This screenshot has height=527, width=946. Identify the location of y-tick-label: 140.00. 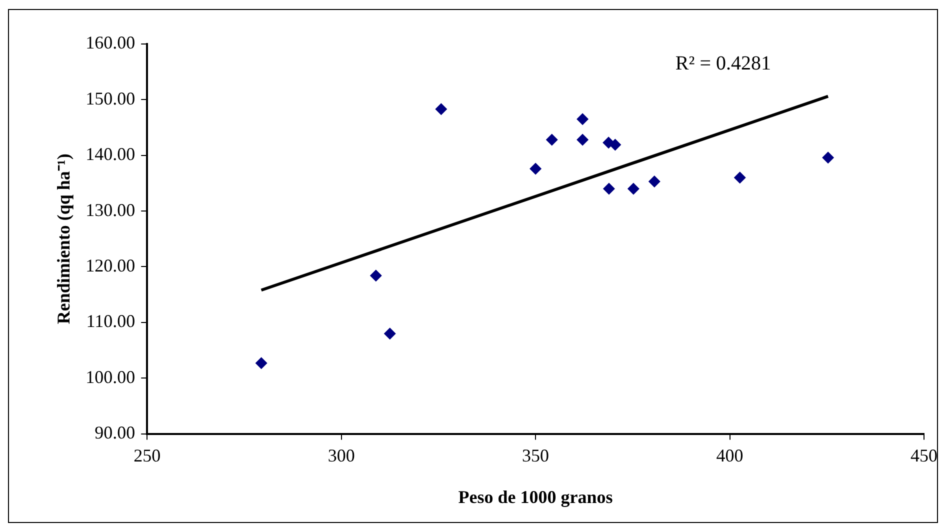
(111, 154).